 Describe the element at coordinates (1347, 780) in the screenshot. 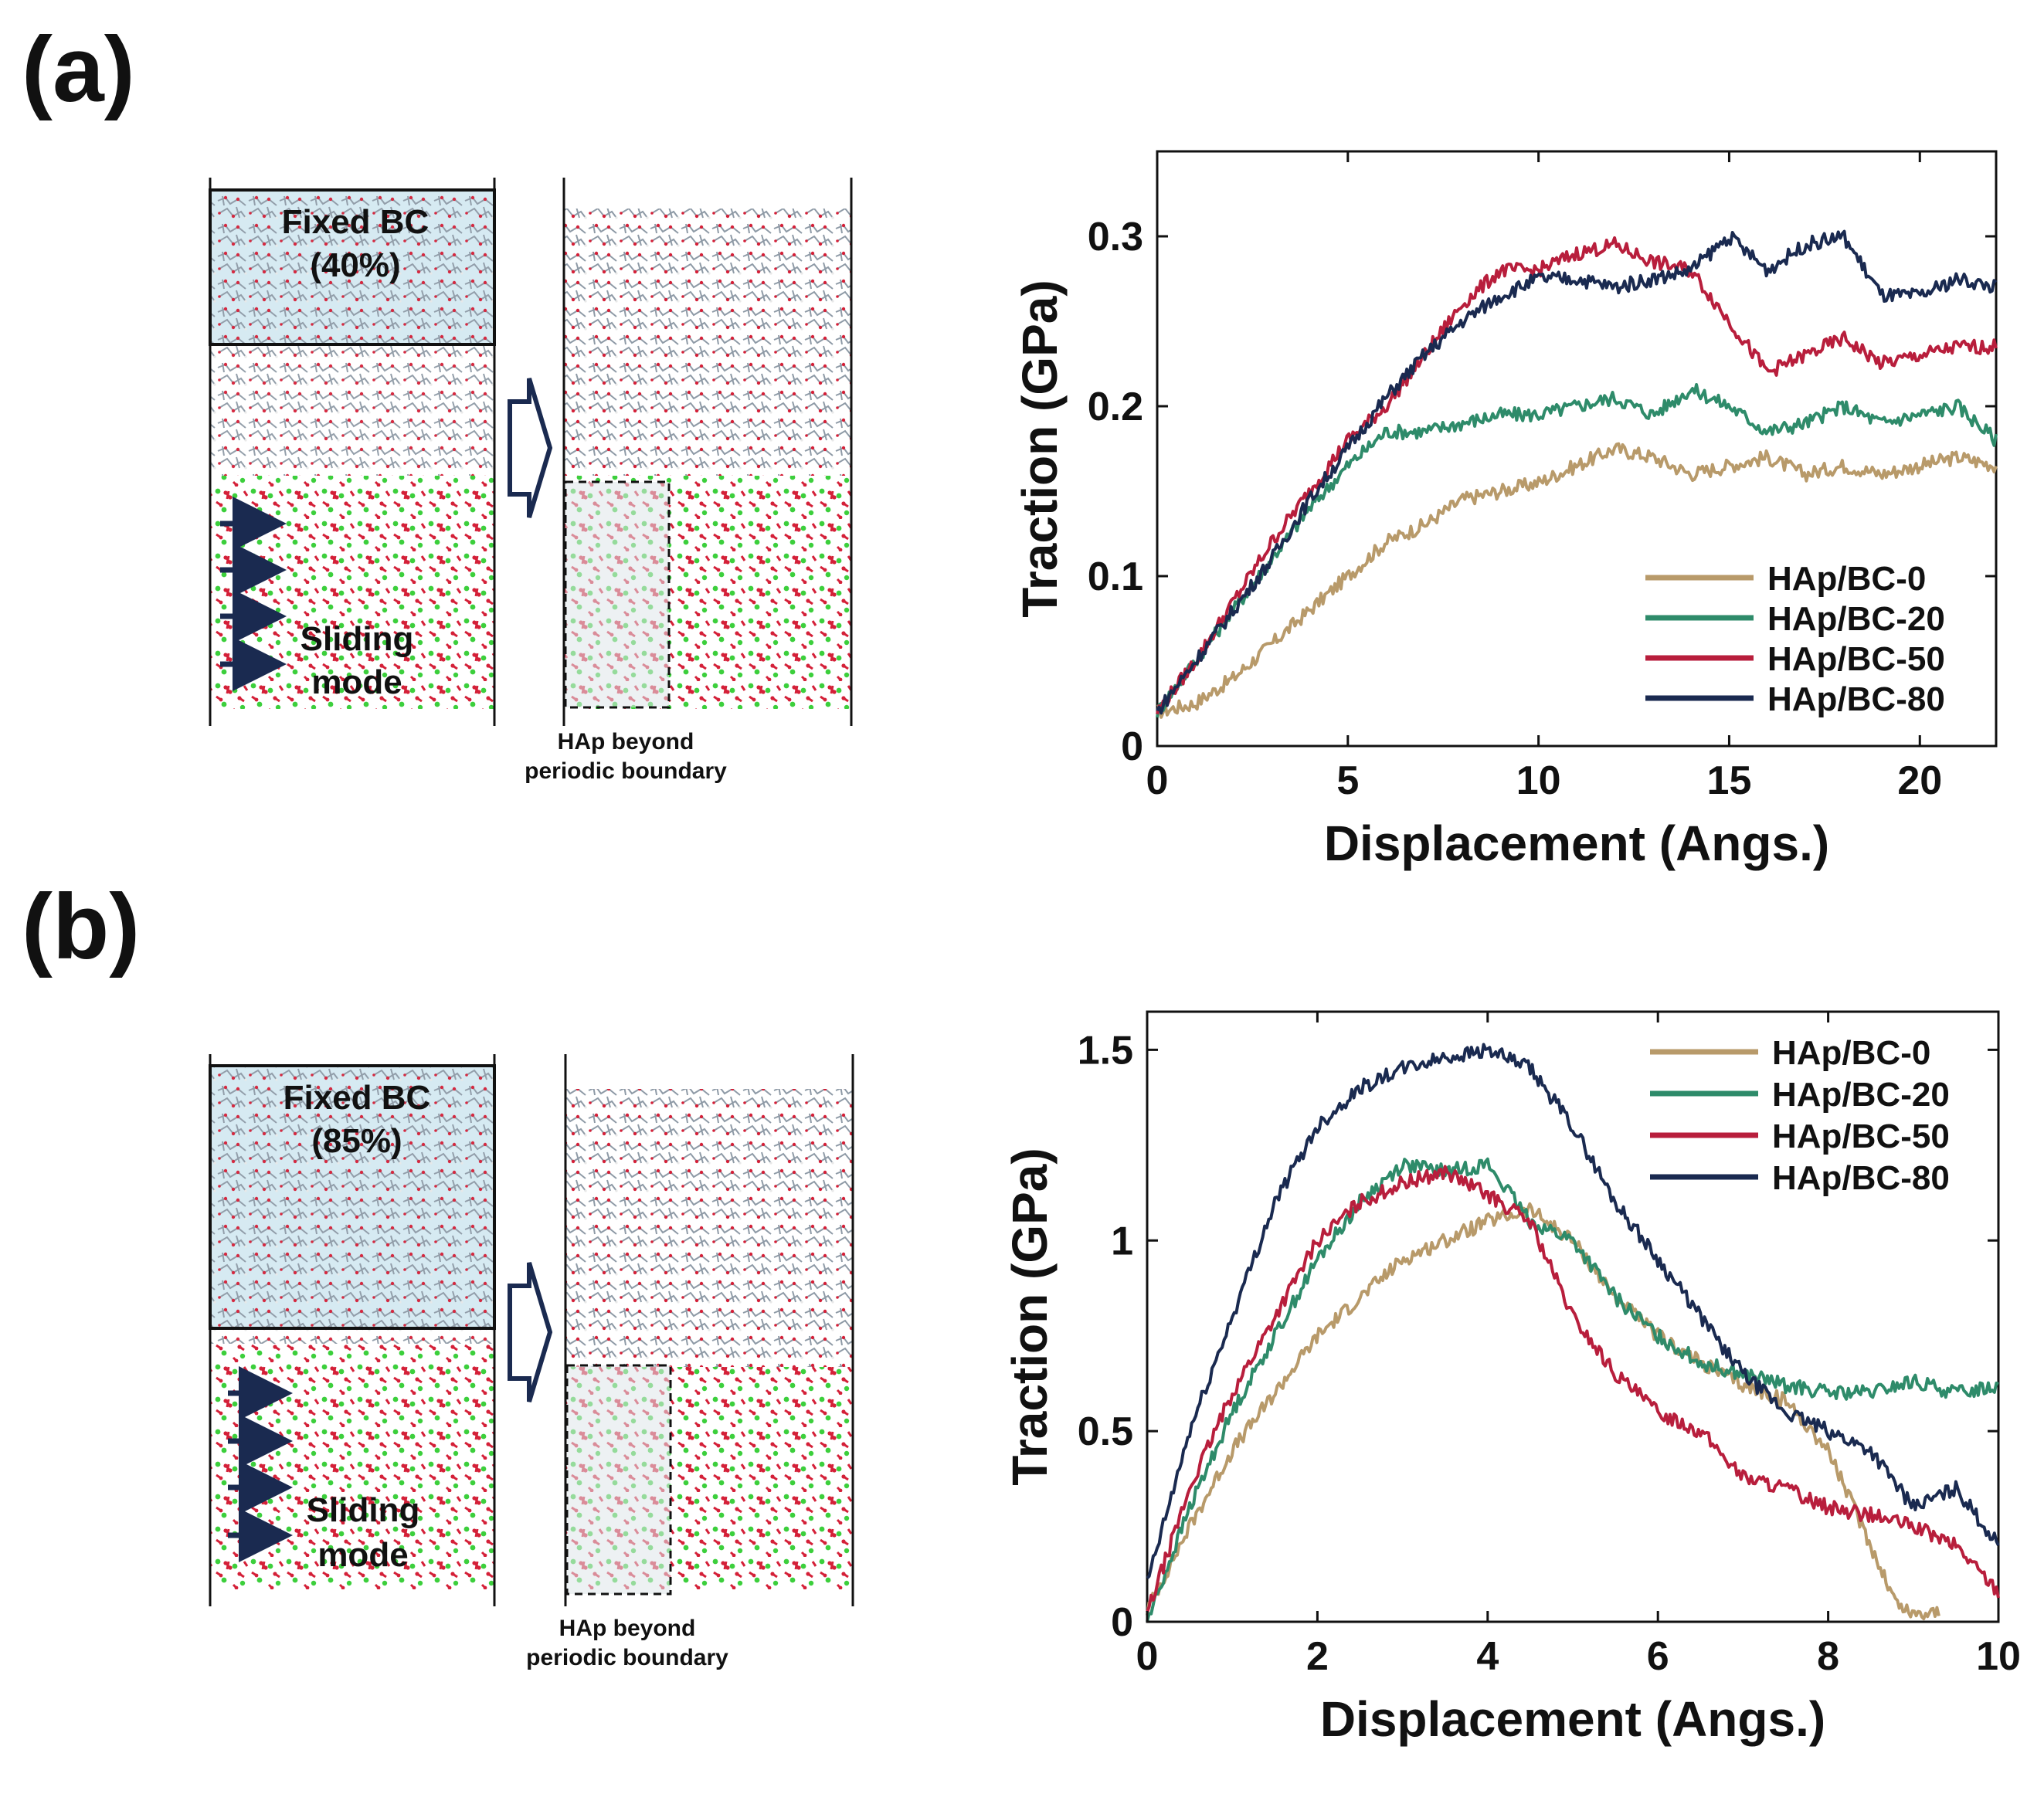

I see `x-tick-label: 5` at that location.